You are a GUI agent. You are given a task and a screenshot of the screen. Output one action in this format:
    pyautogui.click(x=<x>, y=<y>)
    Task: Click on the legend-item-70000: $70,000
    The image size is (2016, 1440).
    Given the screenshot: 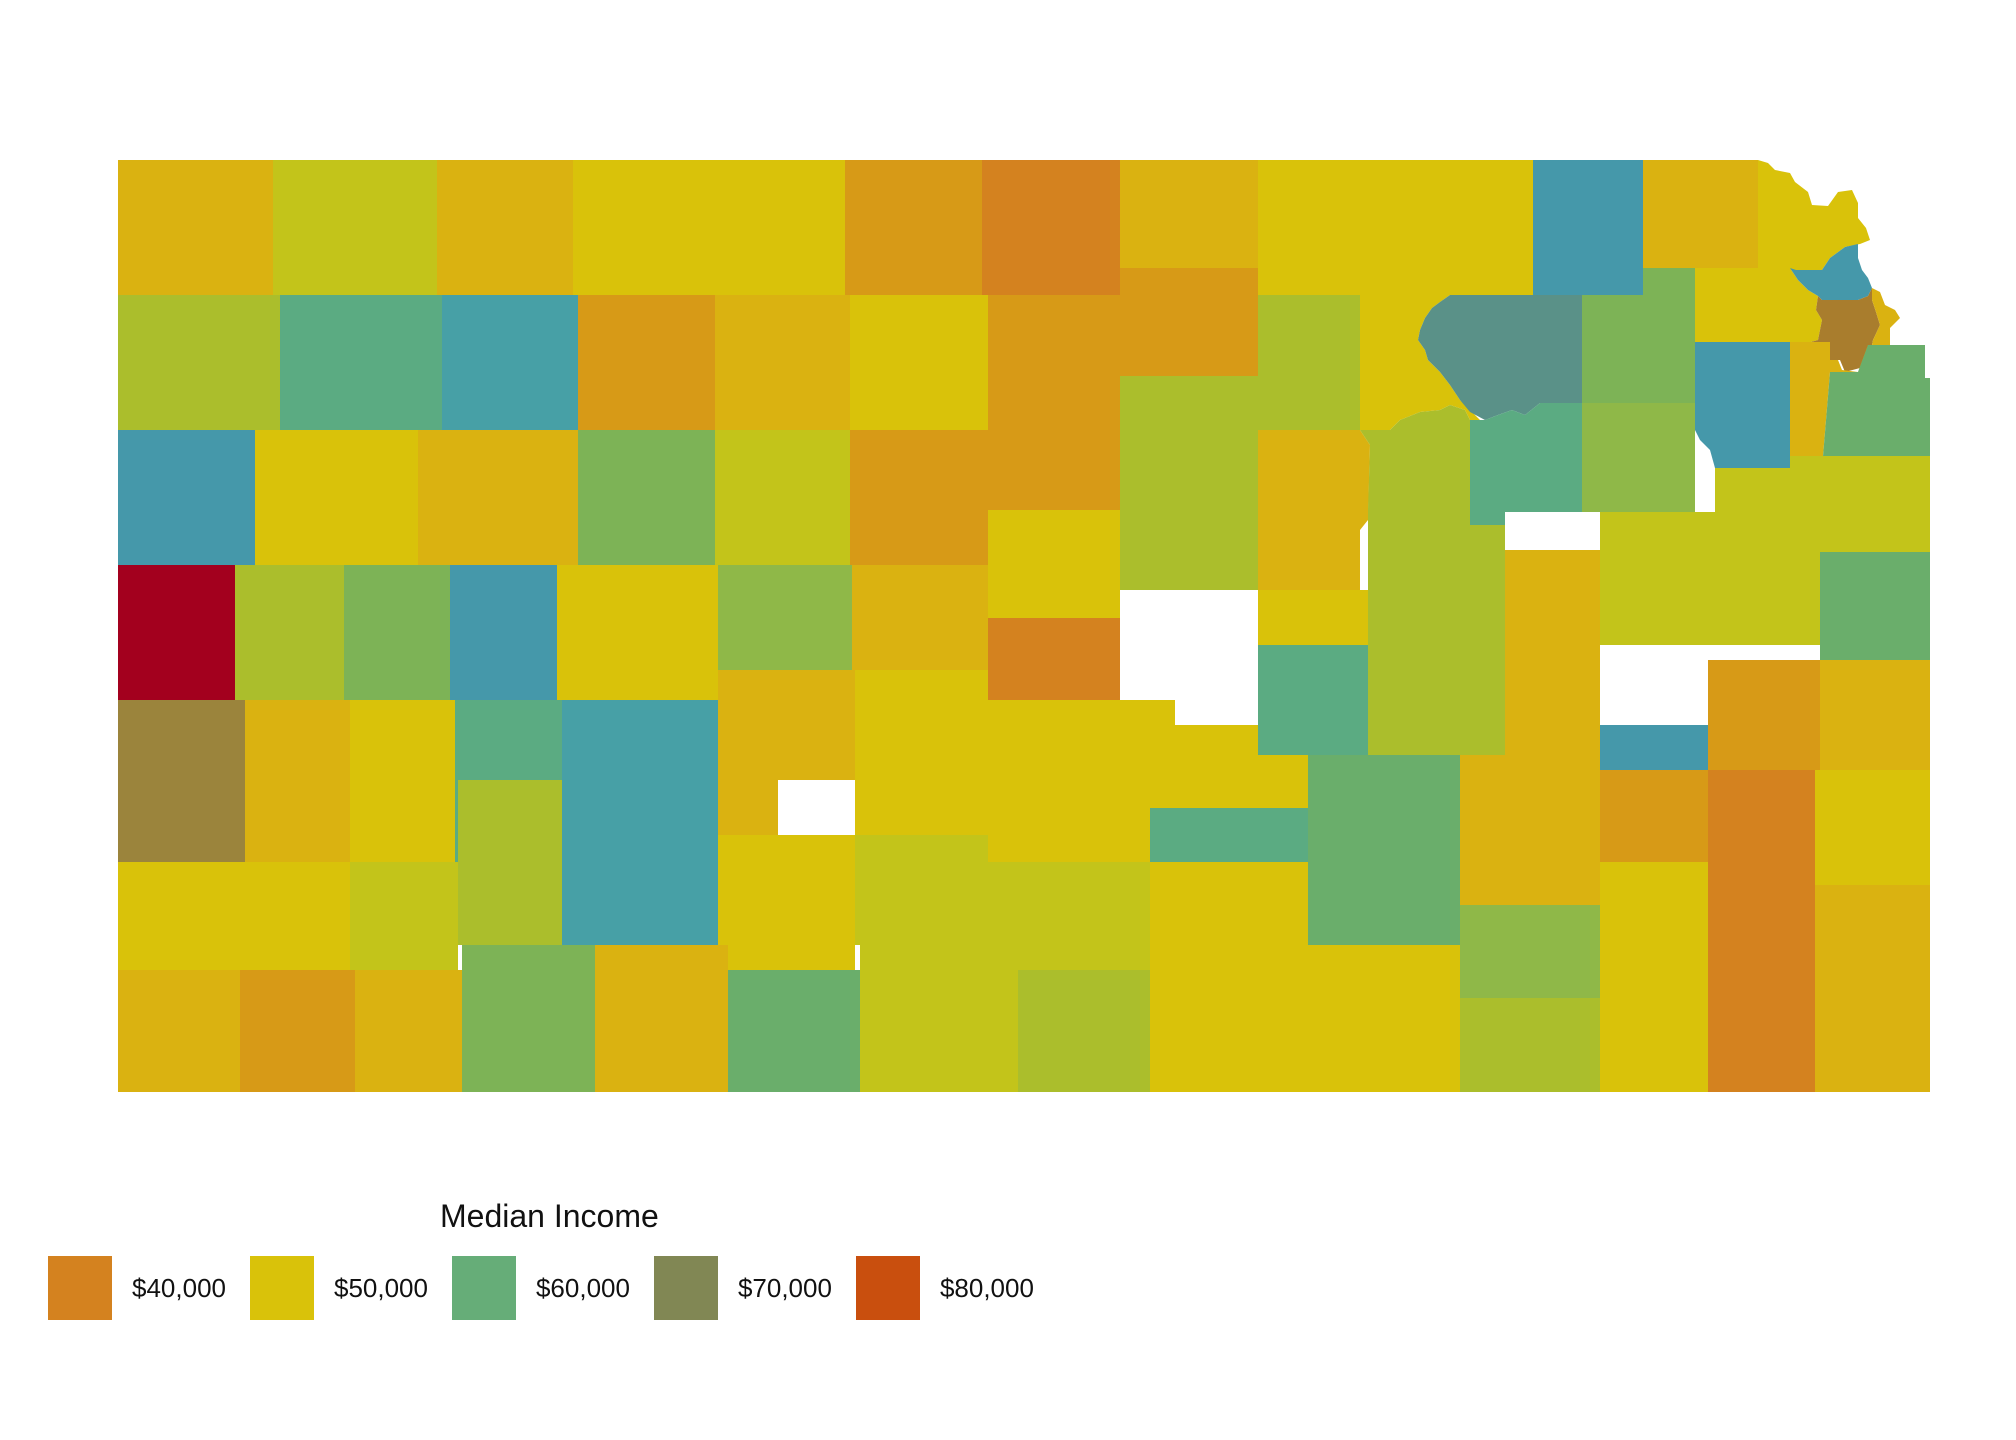 What is the action you would take?
    pyautogui.click(x=742, y=1288)
    